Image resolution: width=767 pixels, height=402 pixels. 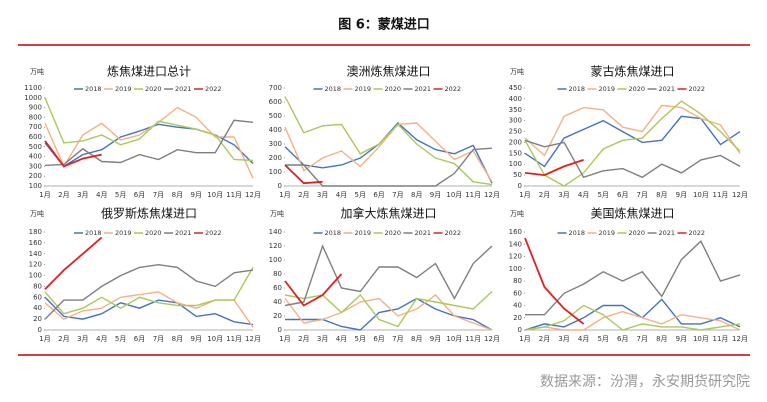 What do you see at coordinates (35, 147) in the screenshot?
I see `y-tick-label: 500` at bounding box center [35, 147].